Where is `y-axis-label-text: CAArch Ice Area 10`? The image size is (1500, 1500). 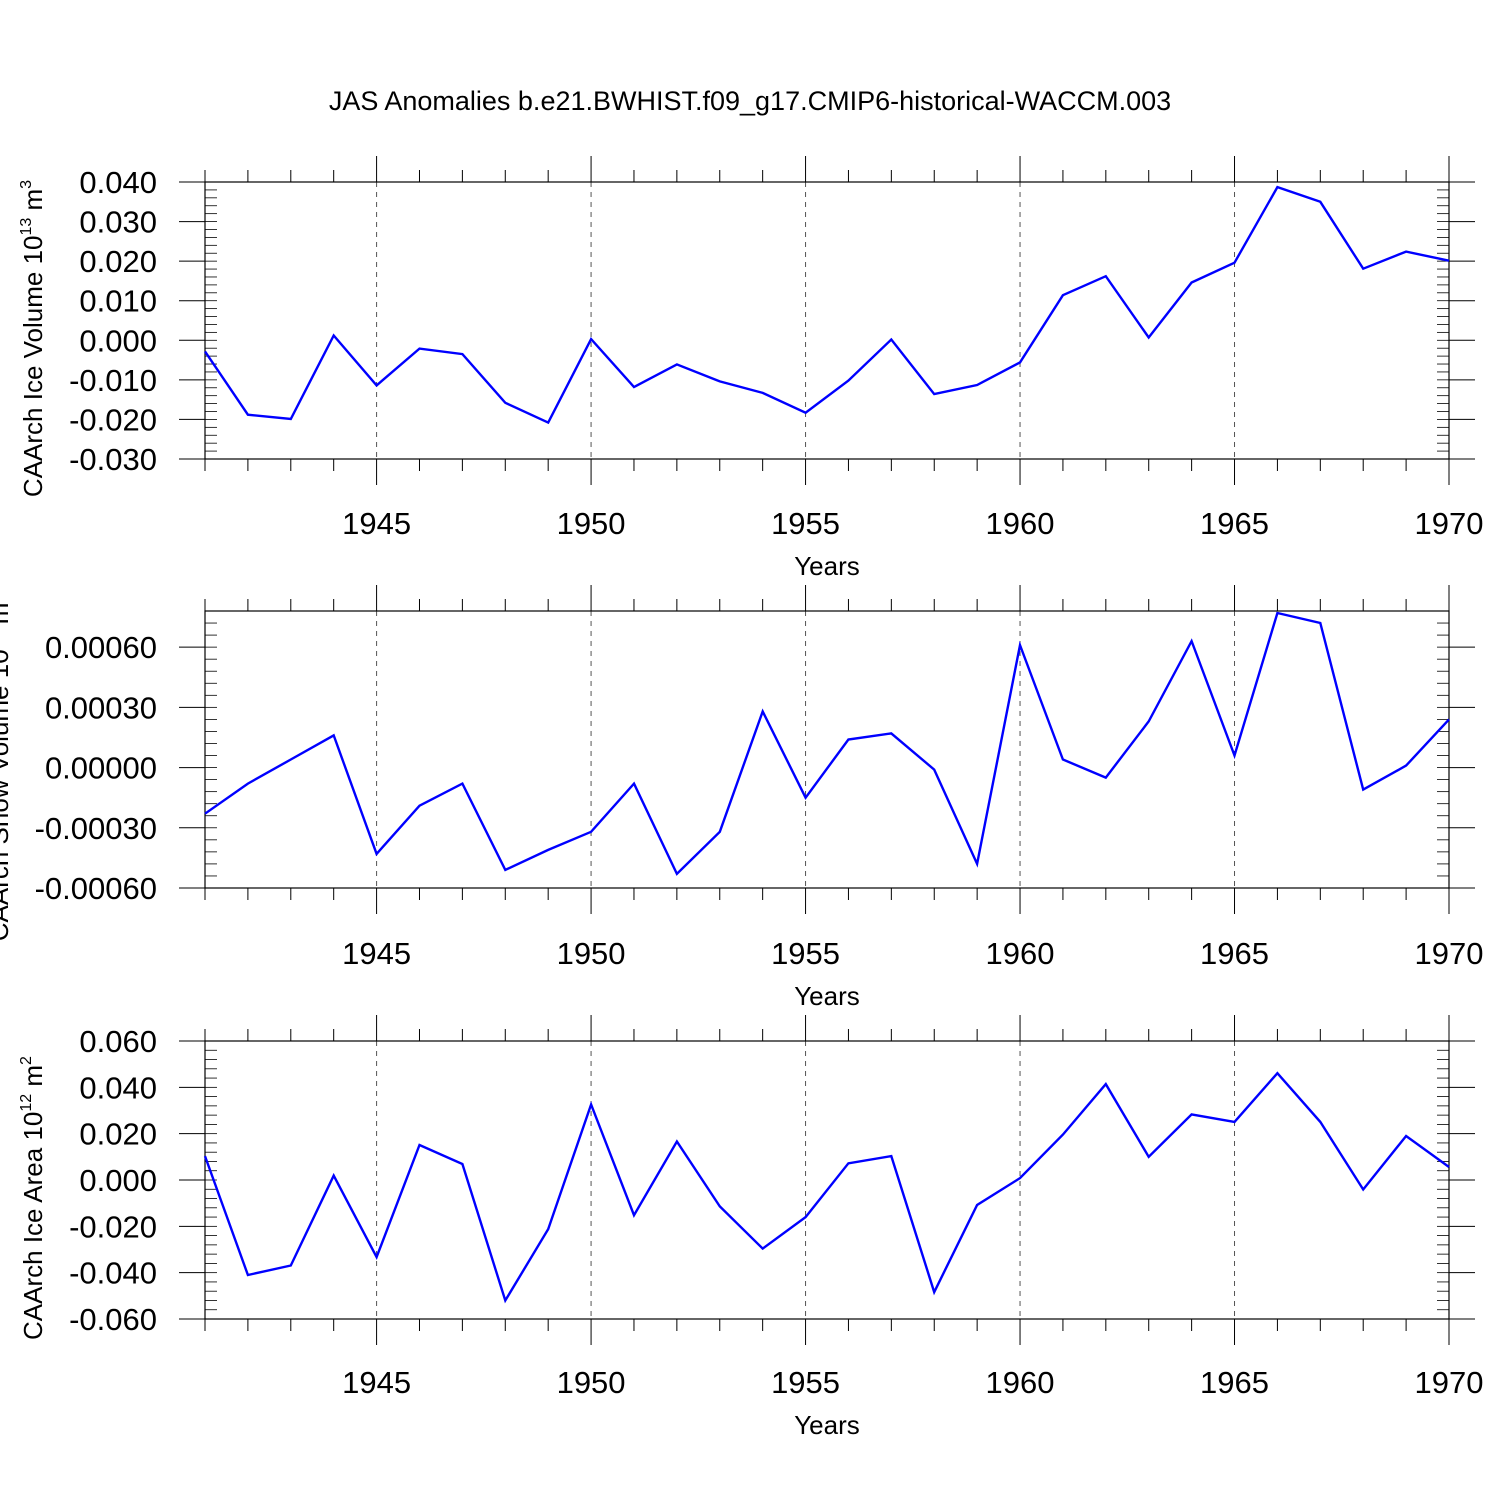 y-axis-label-text: CAArch Ice Area 10 is located at coordinates (33, 1226).